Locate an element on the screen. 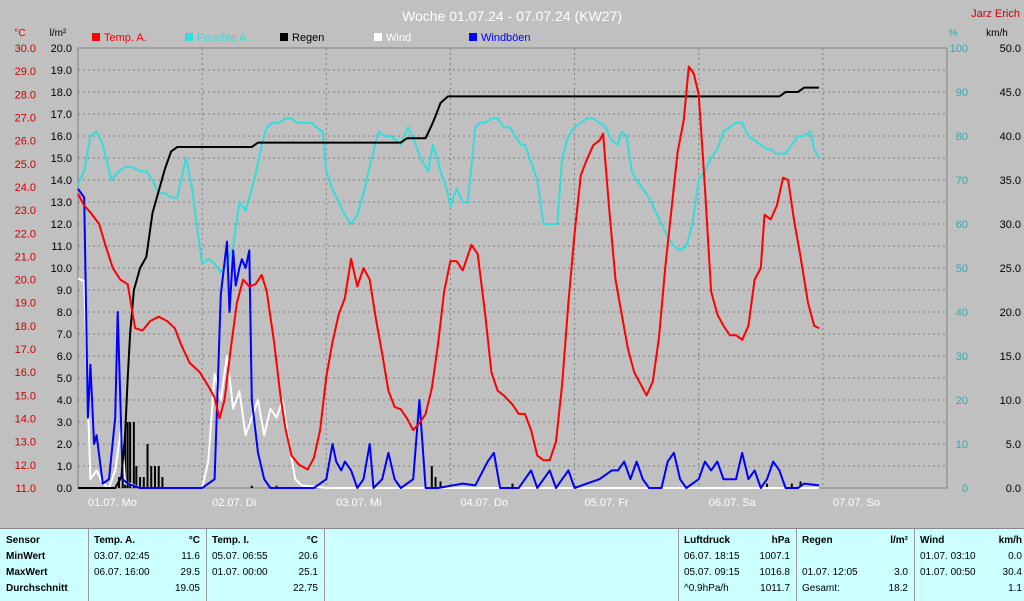  y-tick-rain: 16.0 is located at coordinates (61, 137).